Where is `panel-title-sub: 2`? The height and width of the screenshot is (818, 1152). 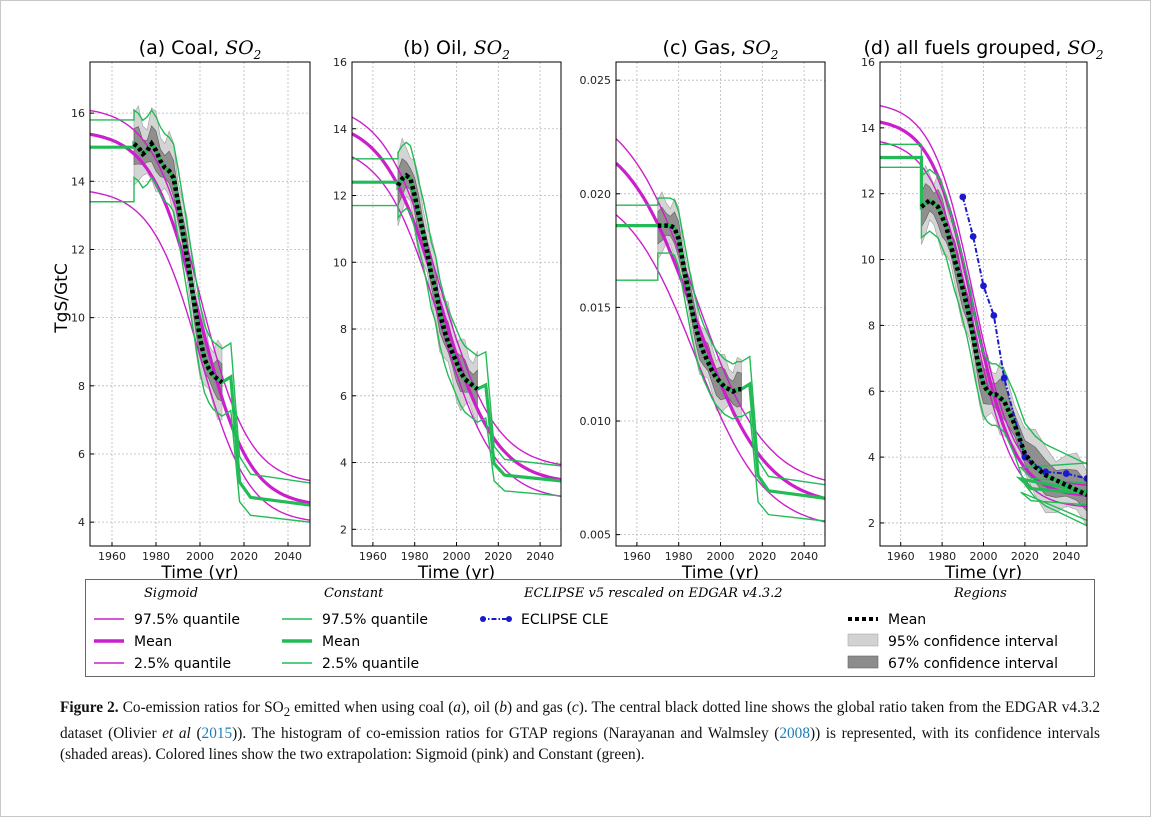
panel-title-sub: 2 is located at coordinates (505, 55).